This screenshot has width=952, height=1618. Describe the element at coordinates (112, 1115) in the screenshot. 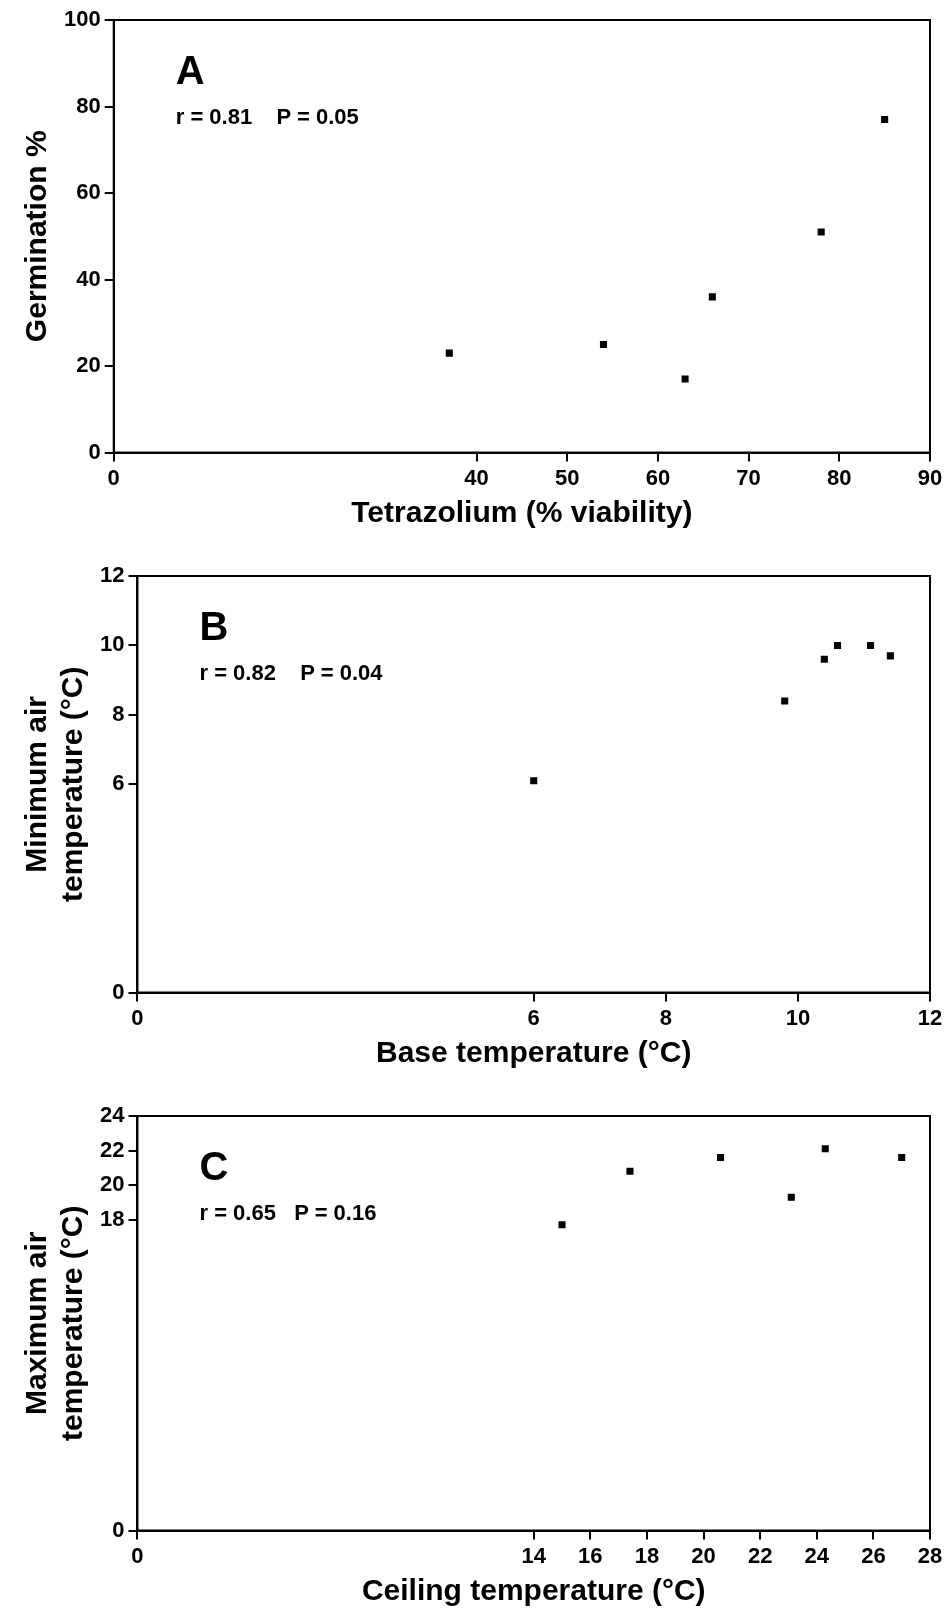

I see `y-tick-label: 24` at that location.